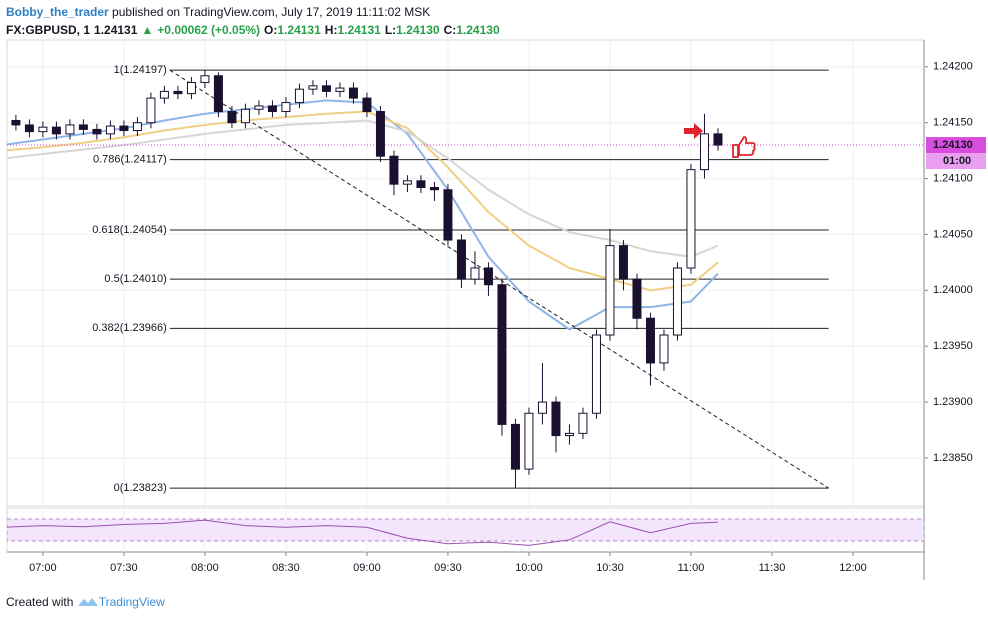 This screenshot has height=618, width=988. Describe the element at coordinates (691, 568) in the screenshot. I see `x-tick-label: 11:00` at that location.